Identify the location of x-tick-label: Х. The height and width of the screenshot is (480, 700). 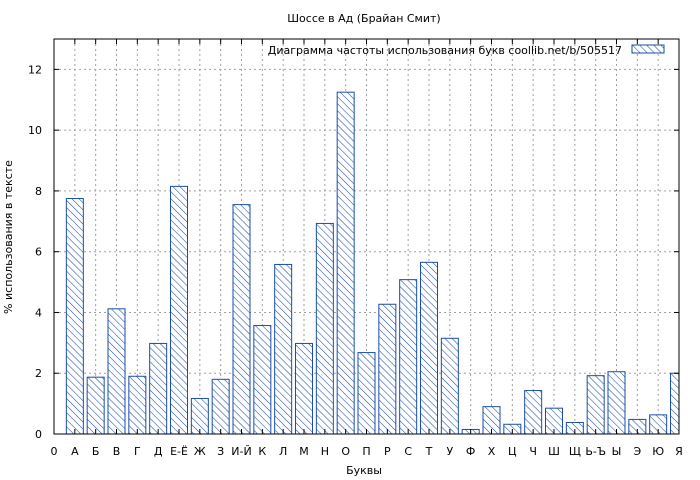
(492, 451).